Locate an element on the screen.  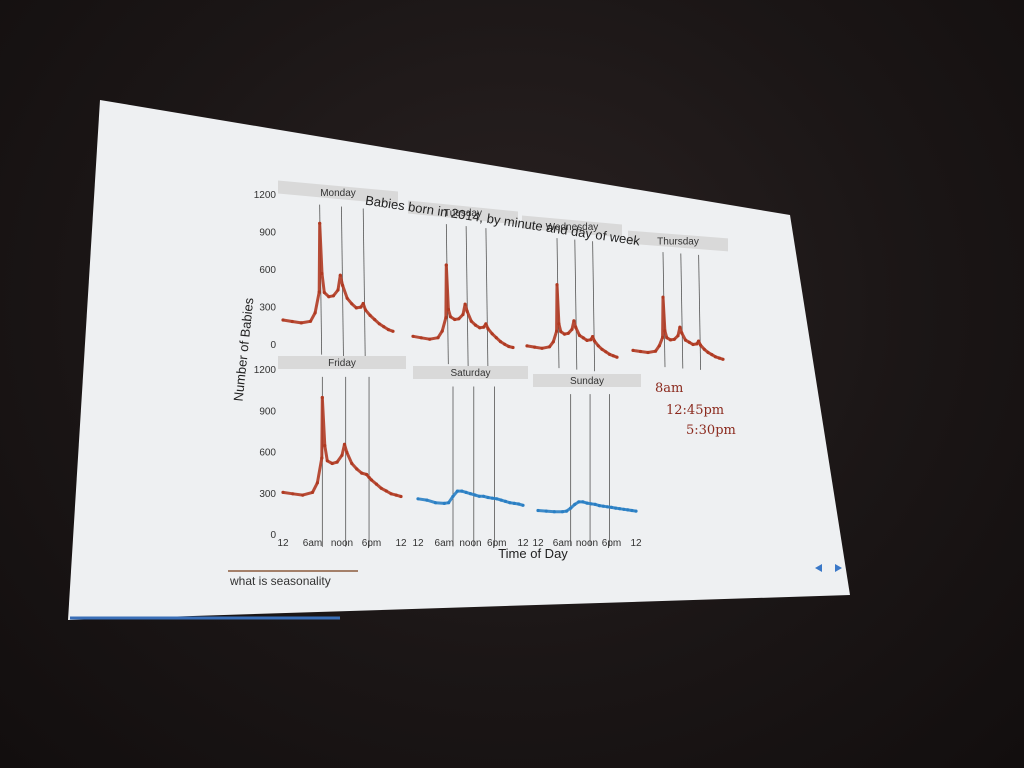
x-tick-label: 6am is located at coordinates (562, 543).